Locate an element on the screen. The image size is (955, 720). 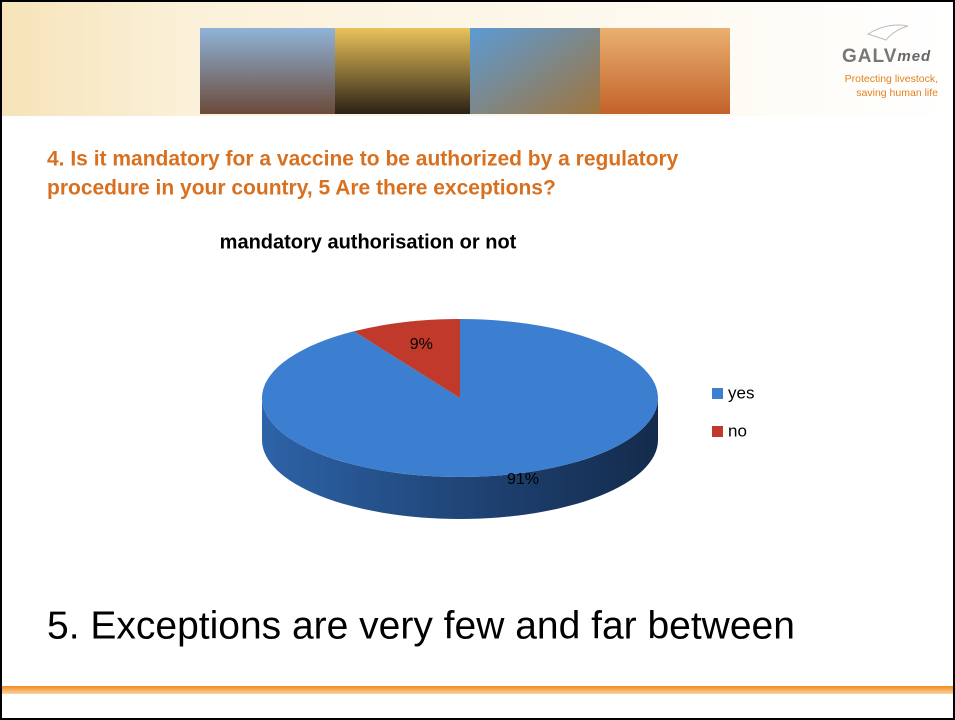
data-label: 91% is located at coordinates (523, 479).